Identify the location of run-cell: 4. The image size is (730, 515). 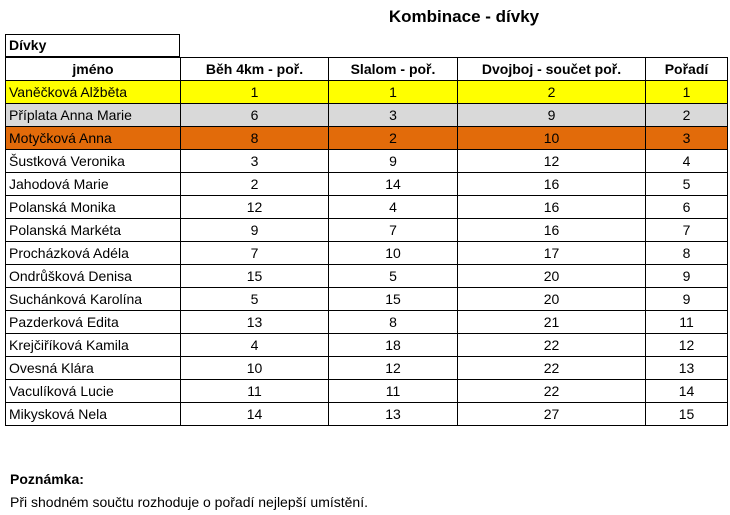
(254, 345).